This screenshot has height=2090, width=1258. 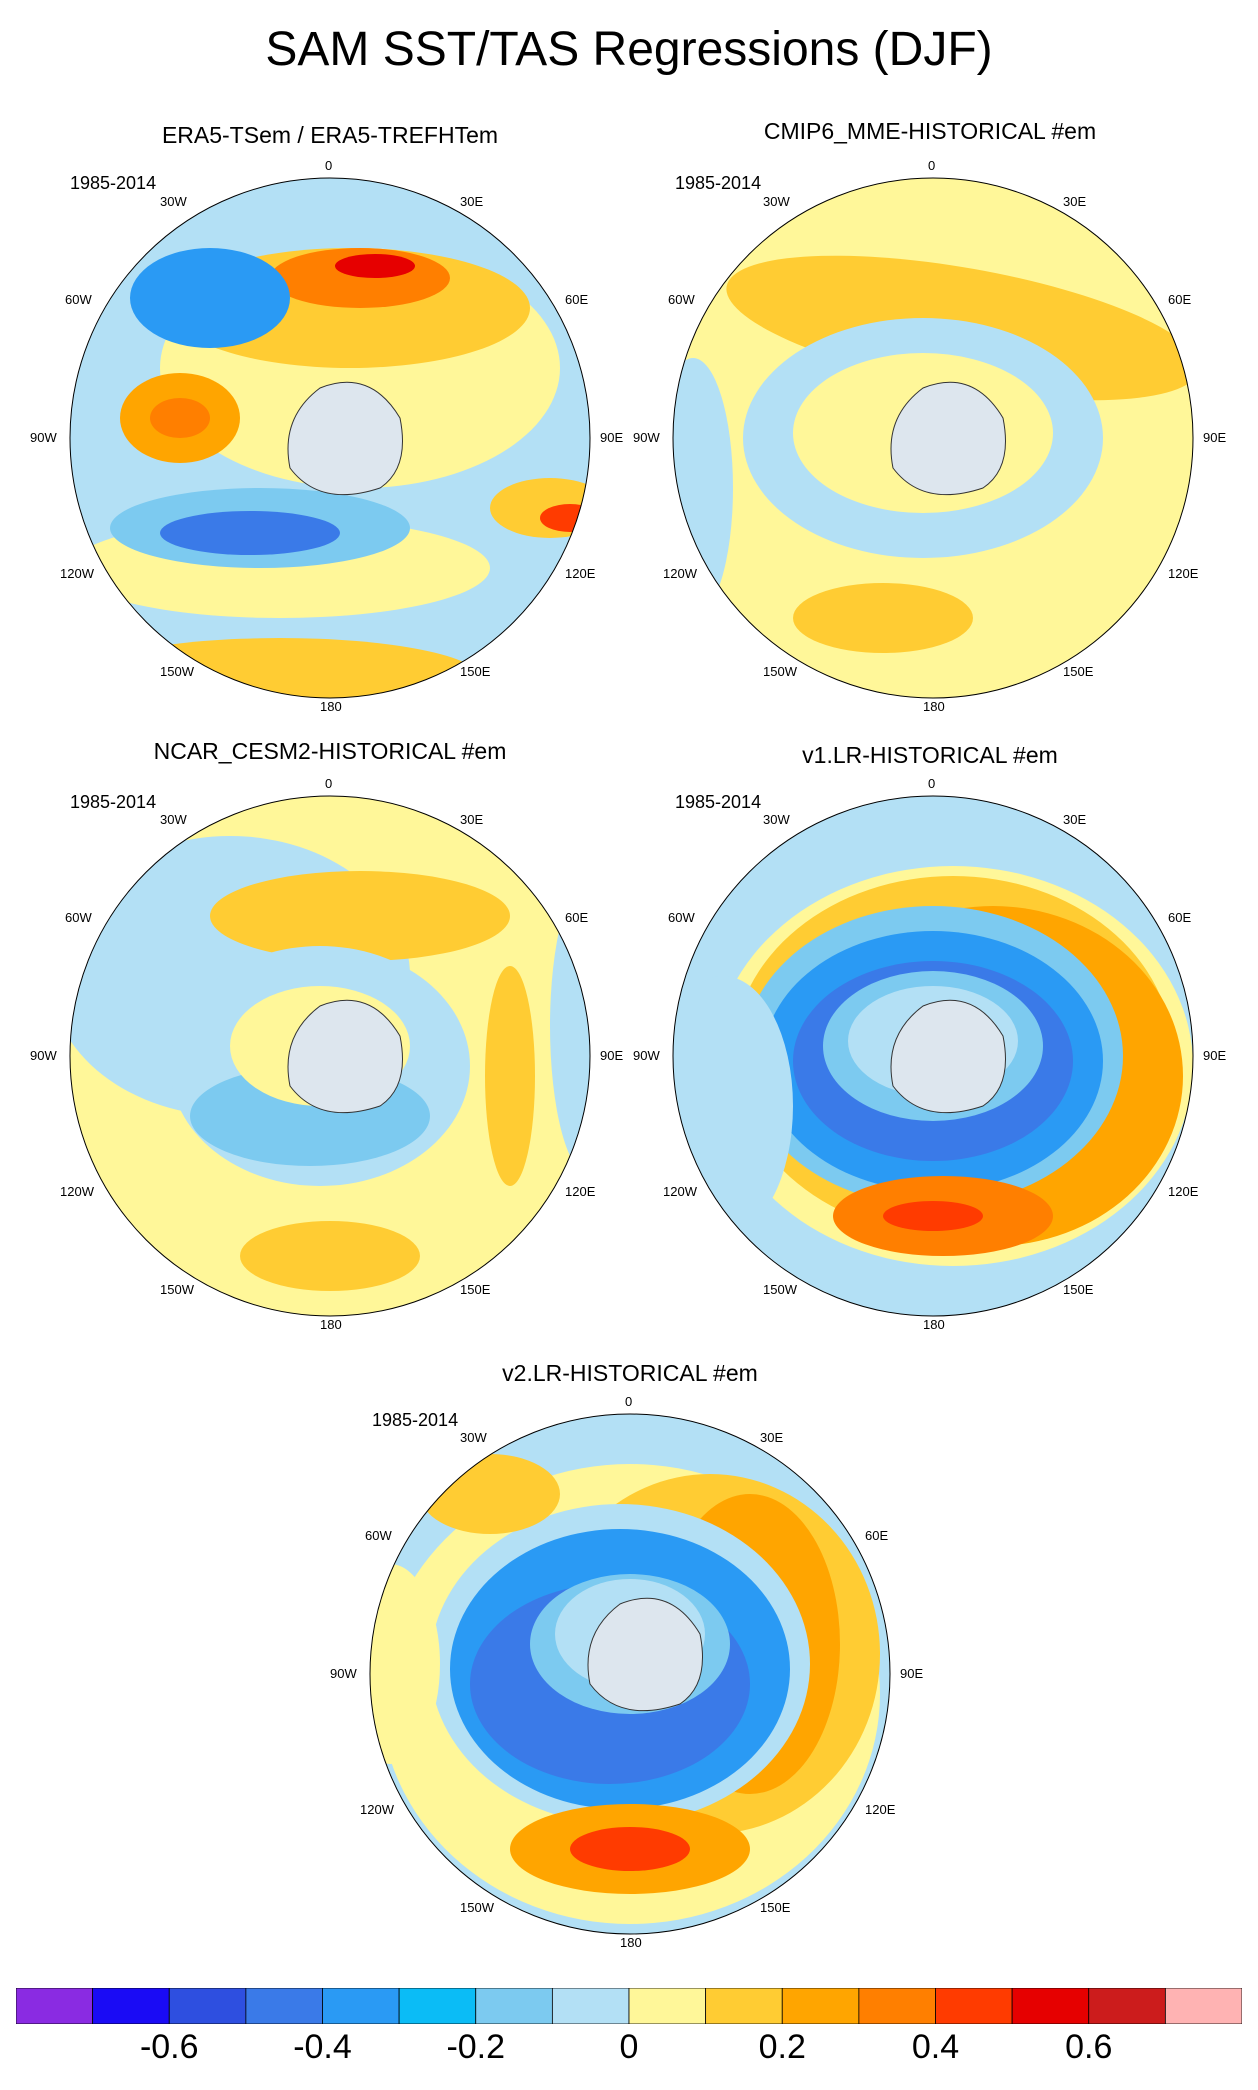 I want to click on colorbar, so click(x=629, y=2006).